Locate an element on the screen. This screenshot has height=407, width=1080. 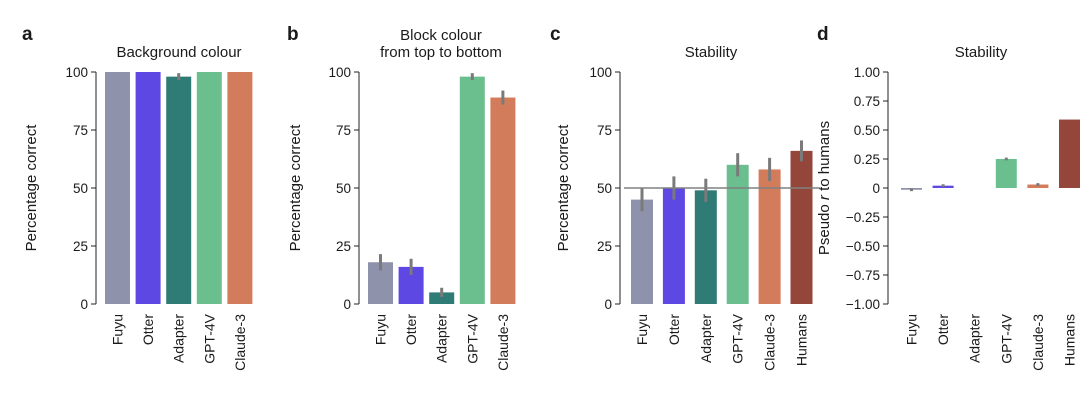
panel-title: Block colour from top to bottom is located at coordinates (441, 44).